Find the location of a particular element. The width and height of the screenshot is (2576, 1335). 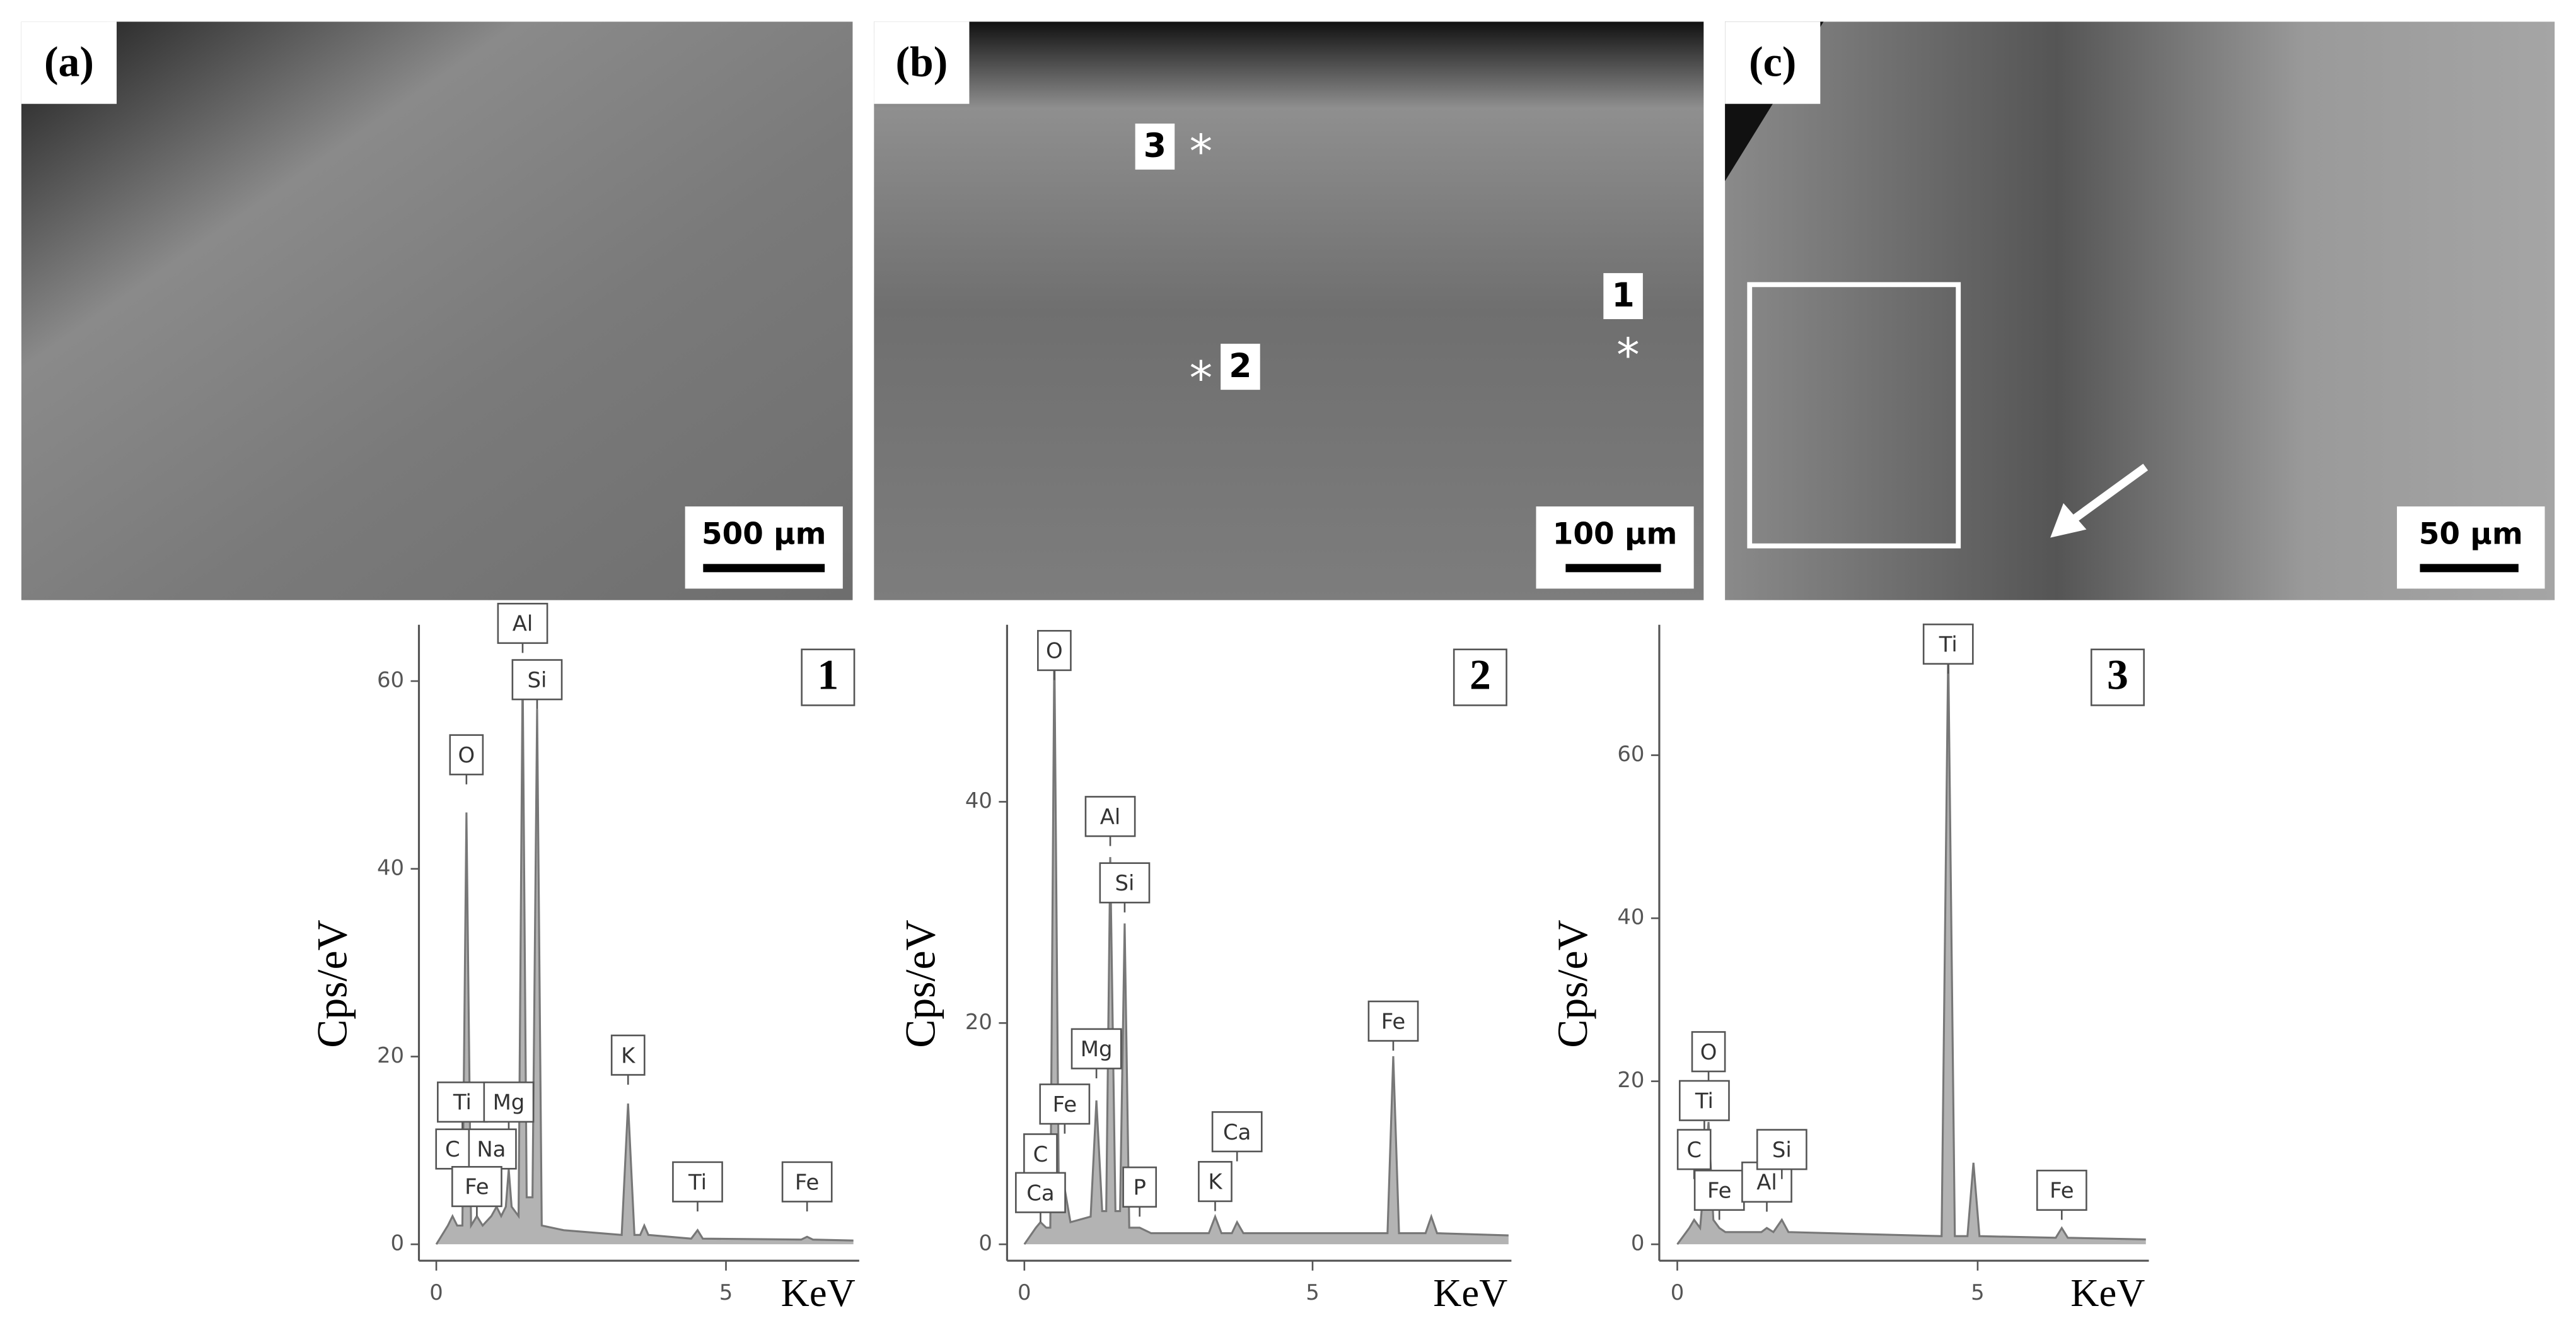

panel-number: 3 is located at coordinates (2117, 675).